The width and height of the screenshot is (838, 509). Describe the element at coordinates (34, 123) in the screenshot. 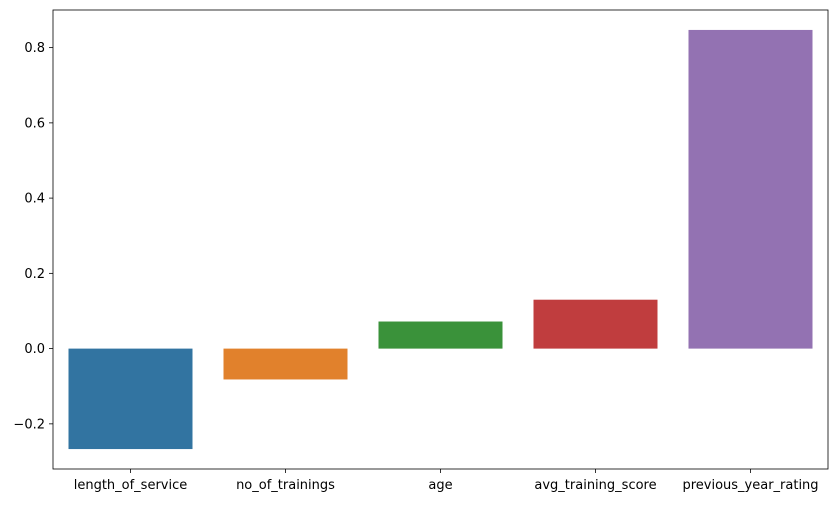

I see `y-tick-label: 0.6` at that location.